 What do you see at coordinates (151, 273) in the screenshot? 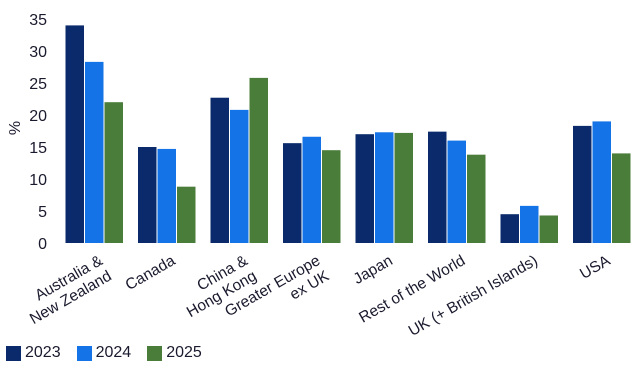
I see `x-category-label: Canada` at bounding box center [151, 273].